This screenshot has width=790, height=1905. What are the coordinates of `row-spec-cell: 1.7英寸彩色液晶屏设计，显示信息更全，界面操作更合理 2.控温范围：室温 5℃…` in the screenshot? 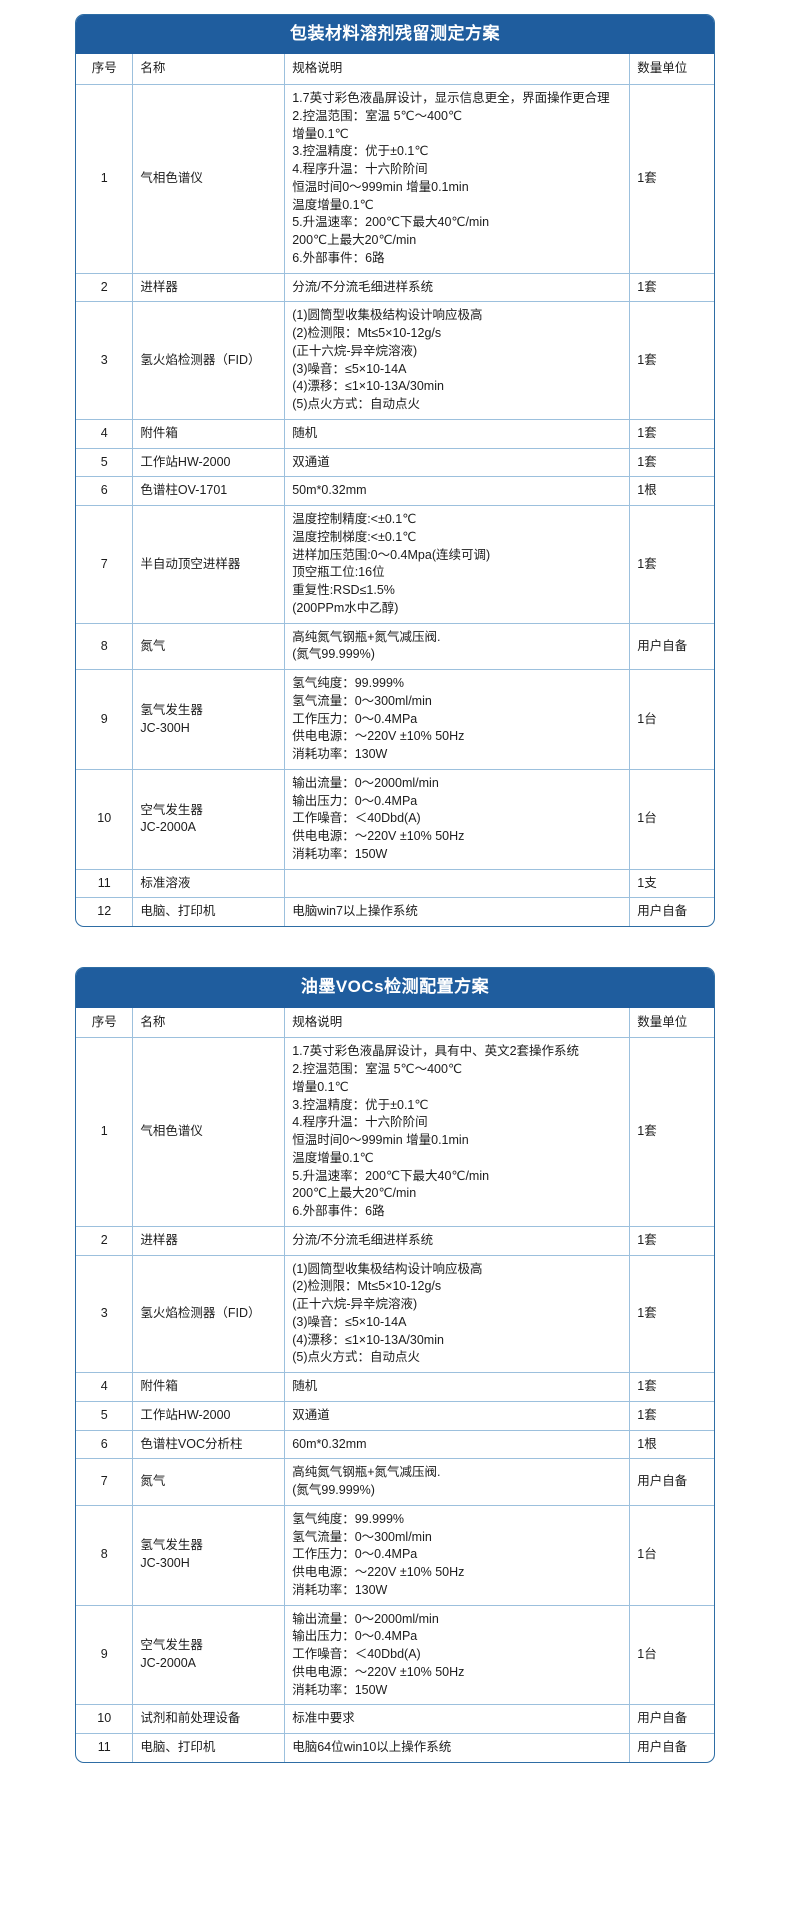 It's located at (457, 179).